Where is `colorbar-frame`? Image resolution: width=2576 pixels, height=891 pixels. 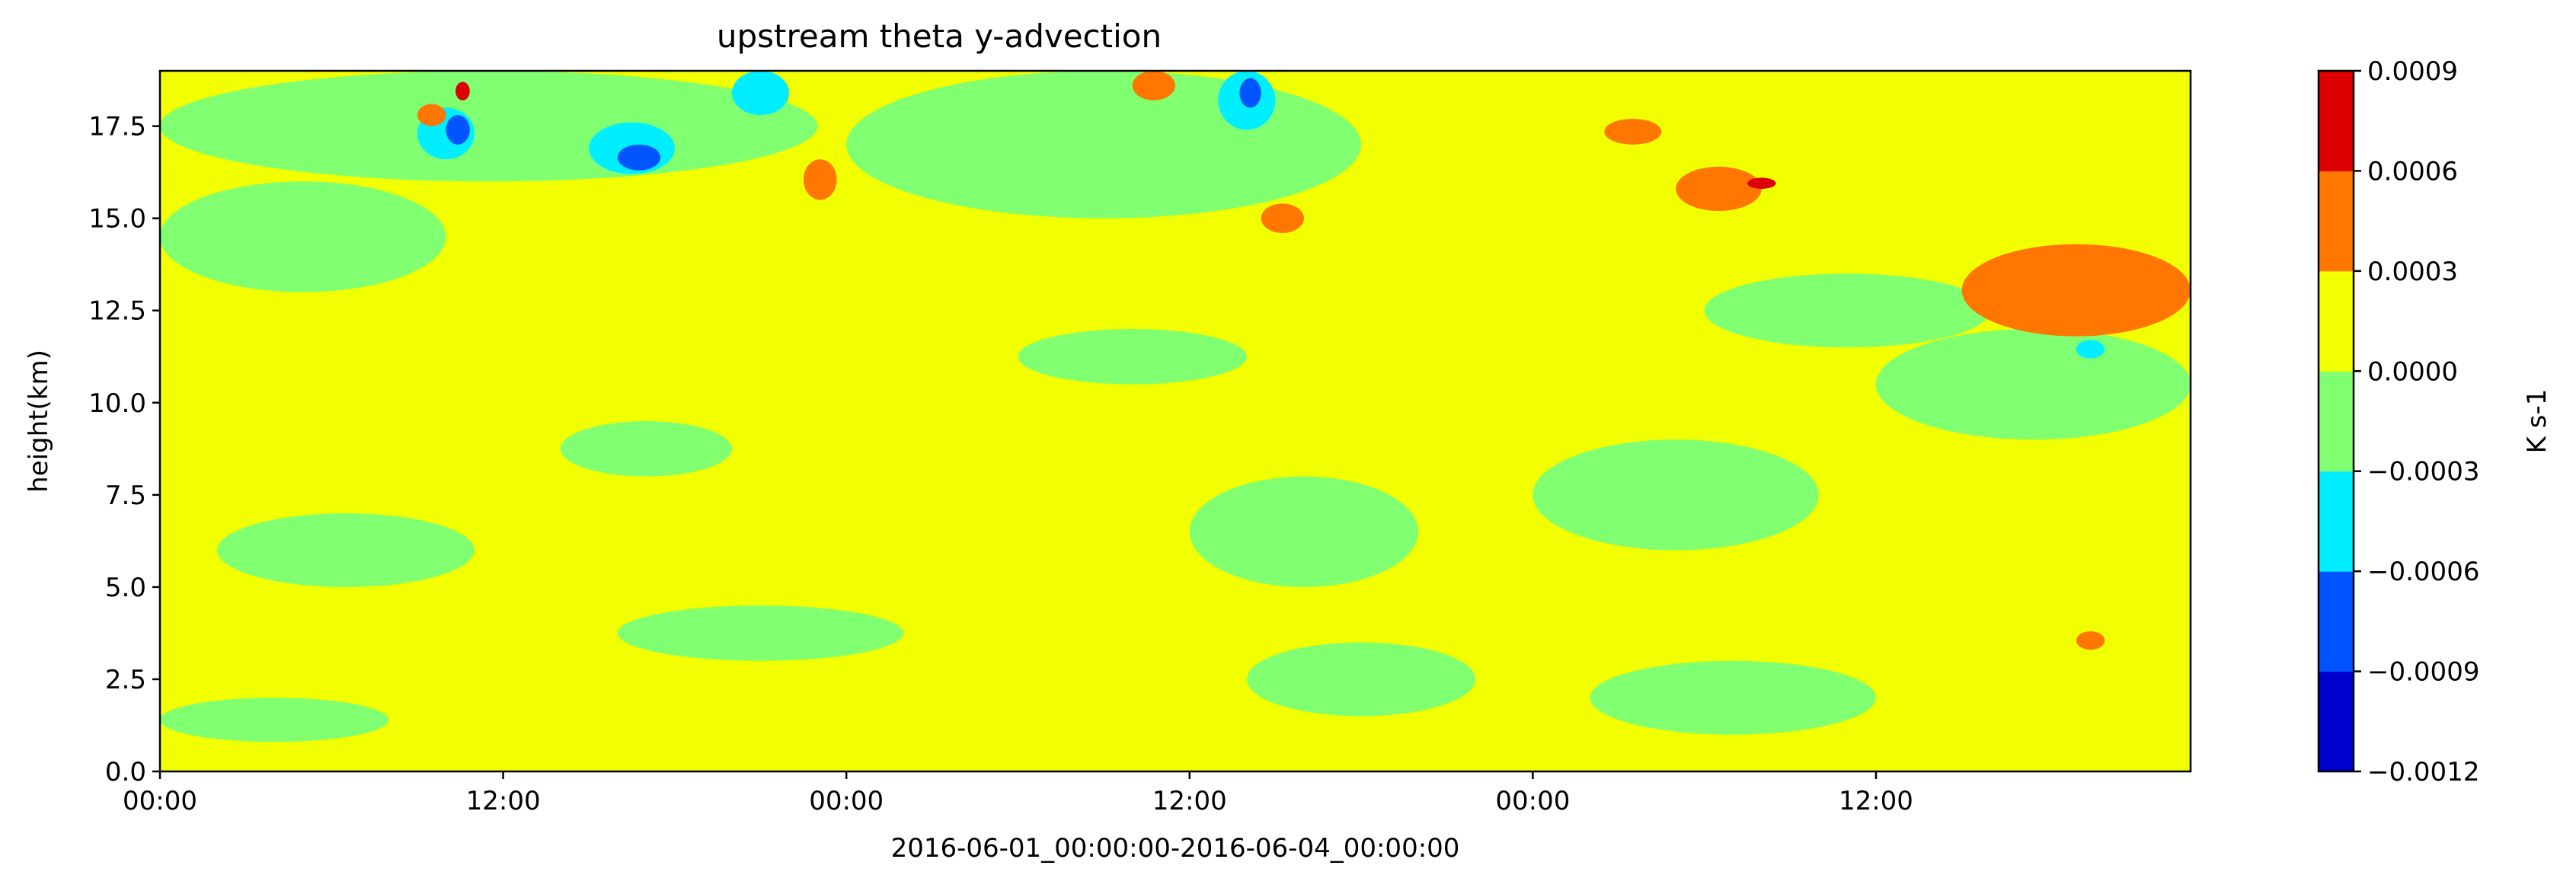 colorbar-frame is located at coordinates (2336, 421).